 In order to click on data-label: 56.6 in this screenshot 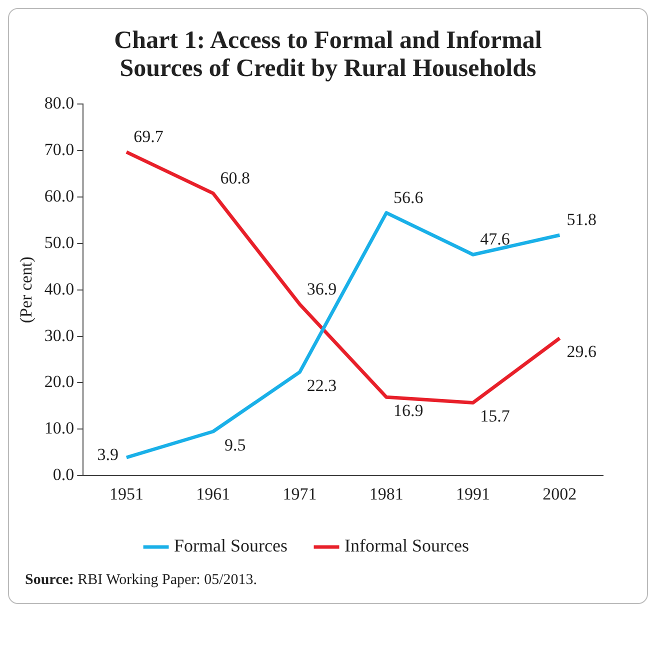, I will do `click(409, 197)`.